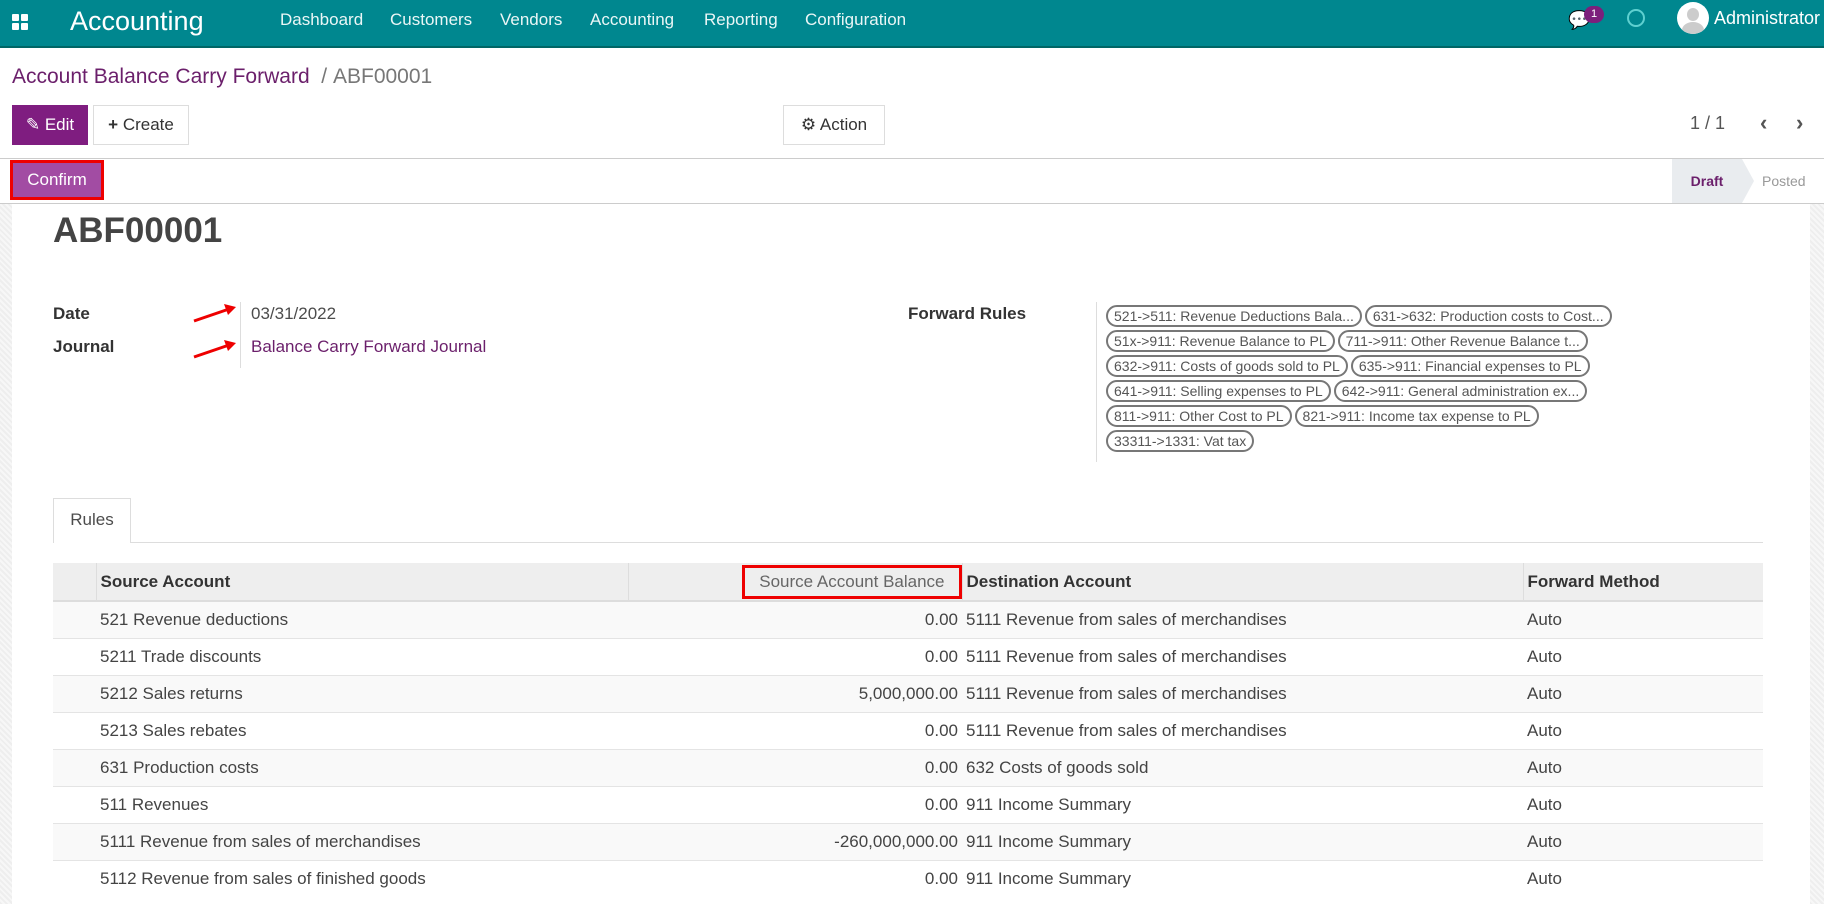 This screenshot has height=904, width=1824. What do you see at coordinates (834, 125) in the screenshot?
I see `action-button: ⚙ Action` at bounding box center [834, 125].